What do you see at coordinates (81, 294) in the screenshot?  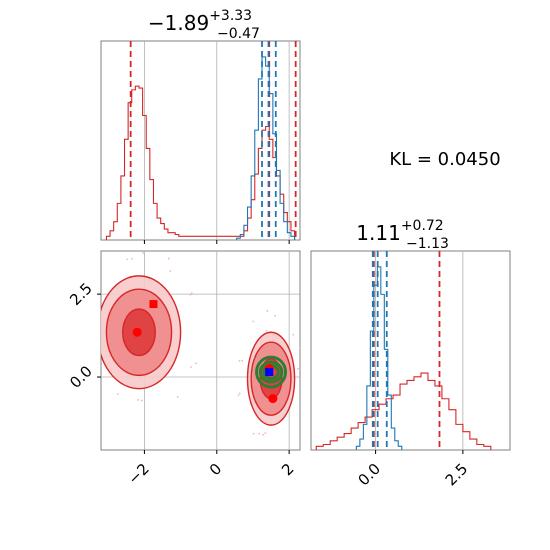 I see `y-tick-label: 2.5` at bounding box center [81, 294].